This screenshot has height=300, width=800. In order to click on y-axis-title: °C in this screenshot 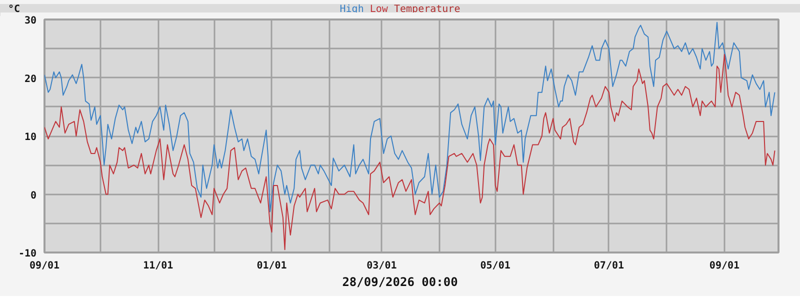, I will do `click(14, 10)`.